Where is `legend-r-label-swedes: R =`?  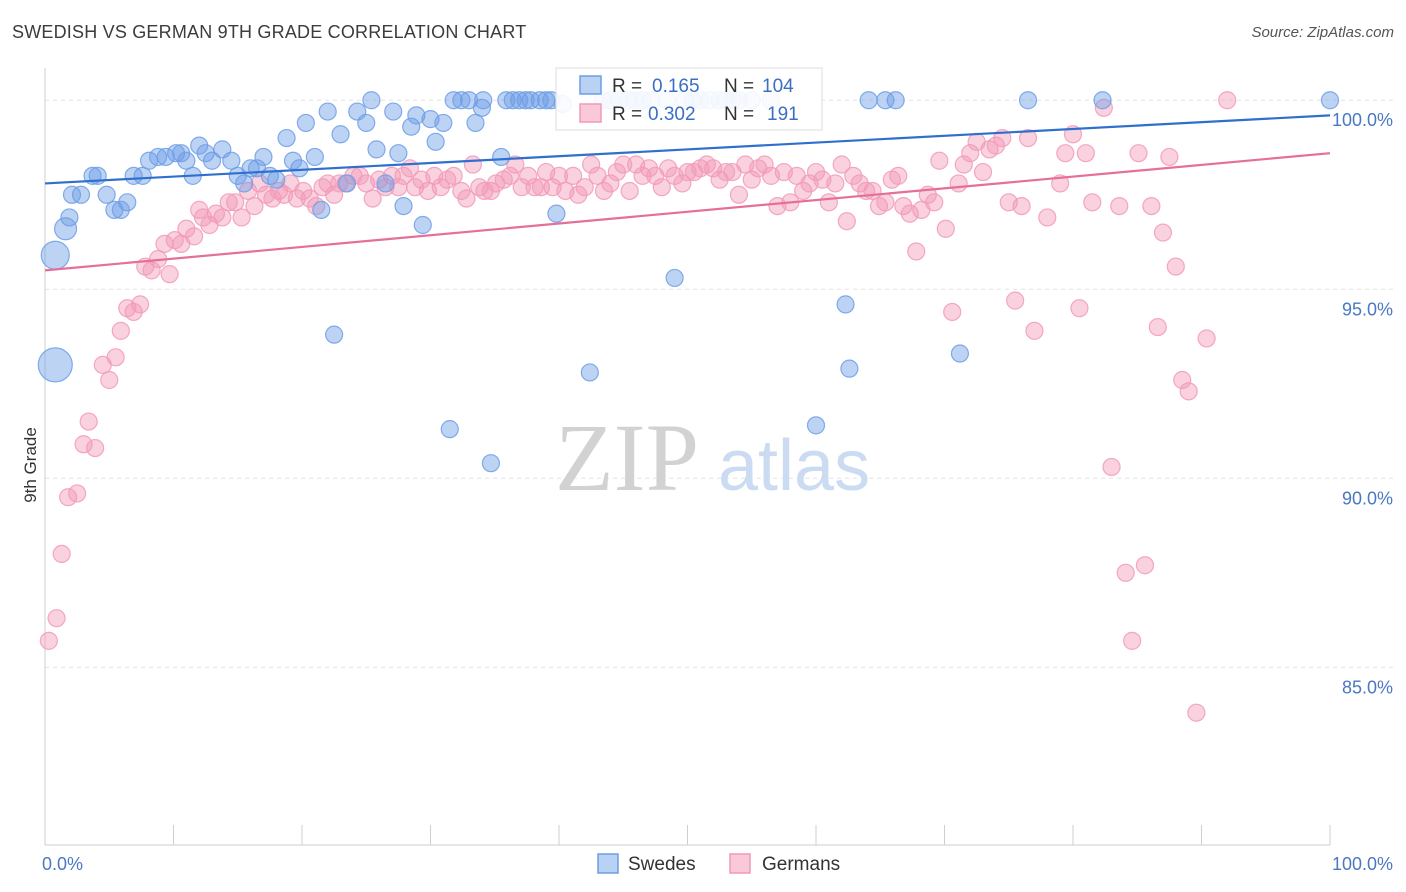 legend-r-label-swedes: R = is located at coordinates (627, 86).